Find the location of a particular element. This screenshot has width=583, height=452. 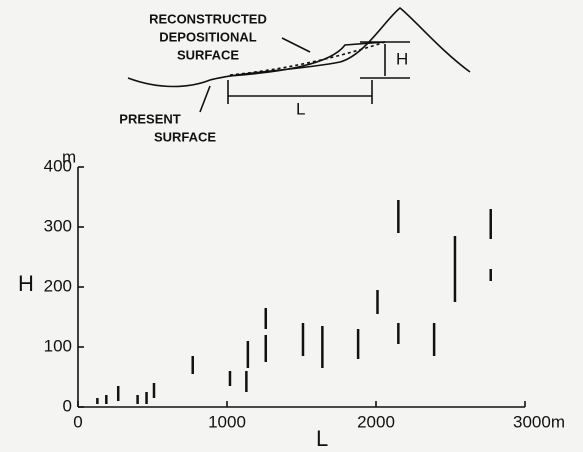

present-surface-line is located at coordinates (299, 47).